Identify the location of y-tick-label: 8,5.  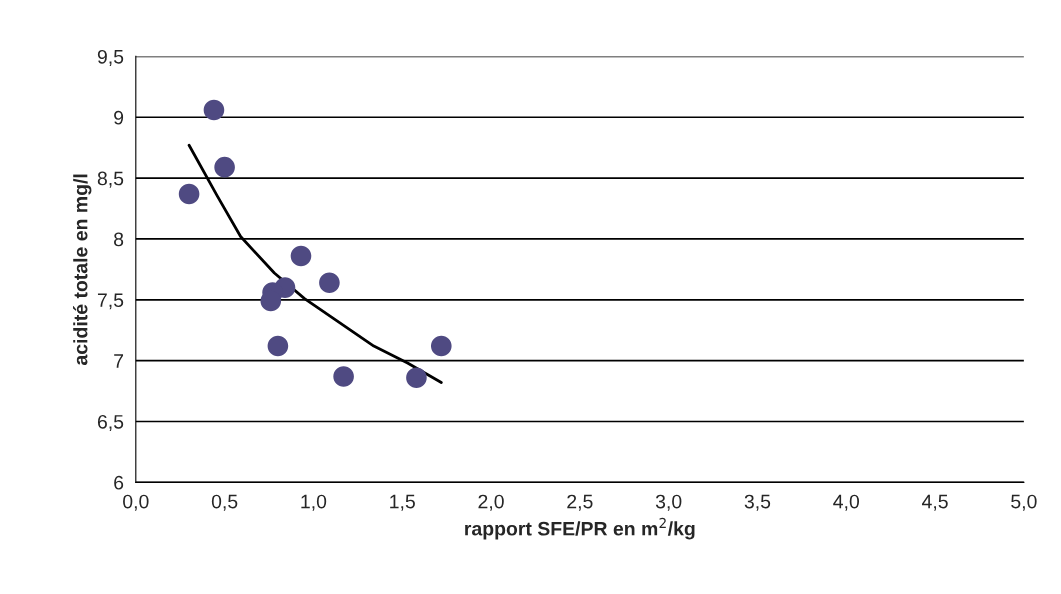
(110, 179).